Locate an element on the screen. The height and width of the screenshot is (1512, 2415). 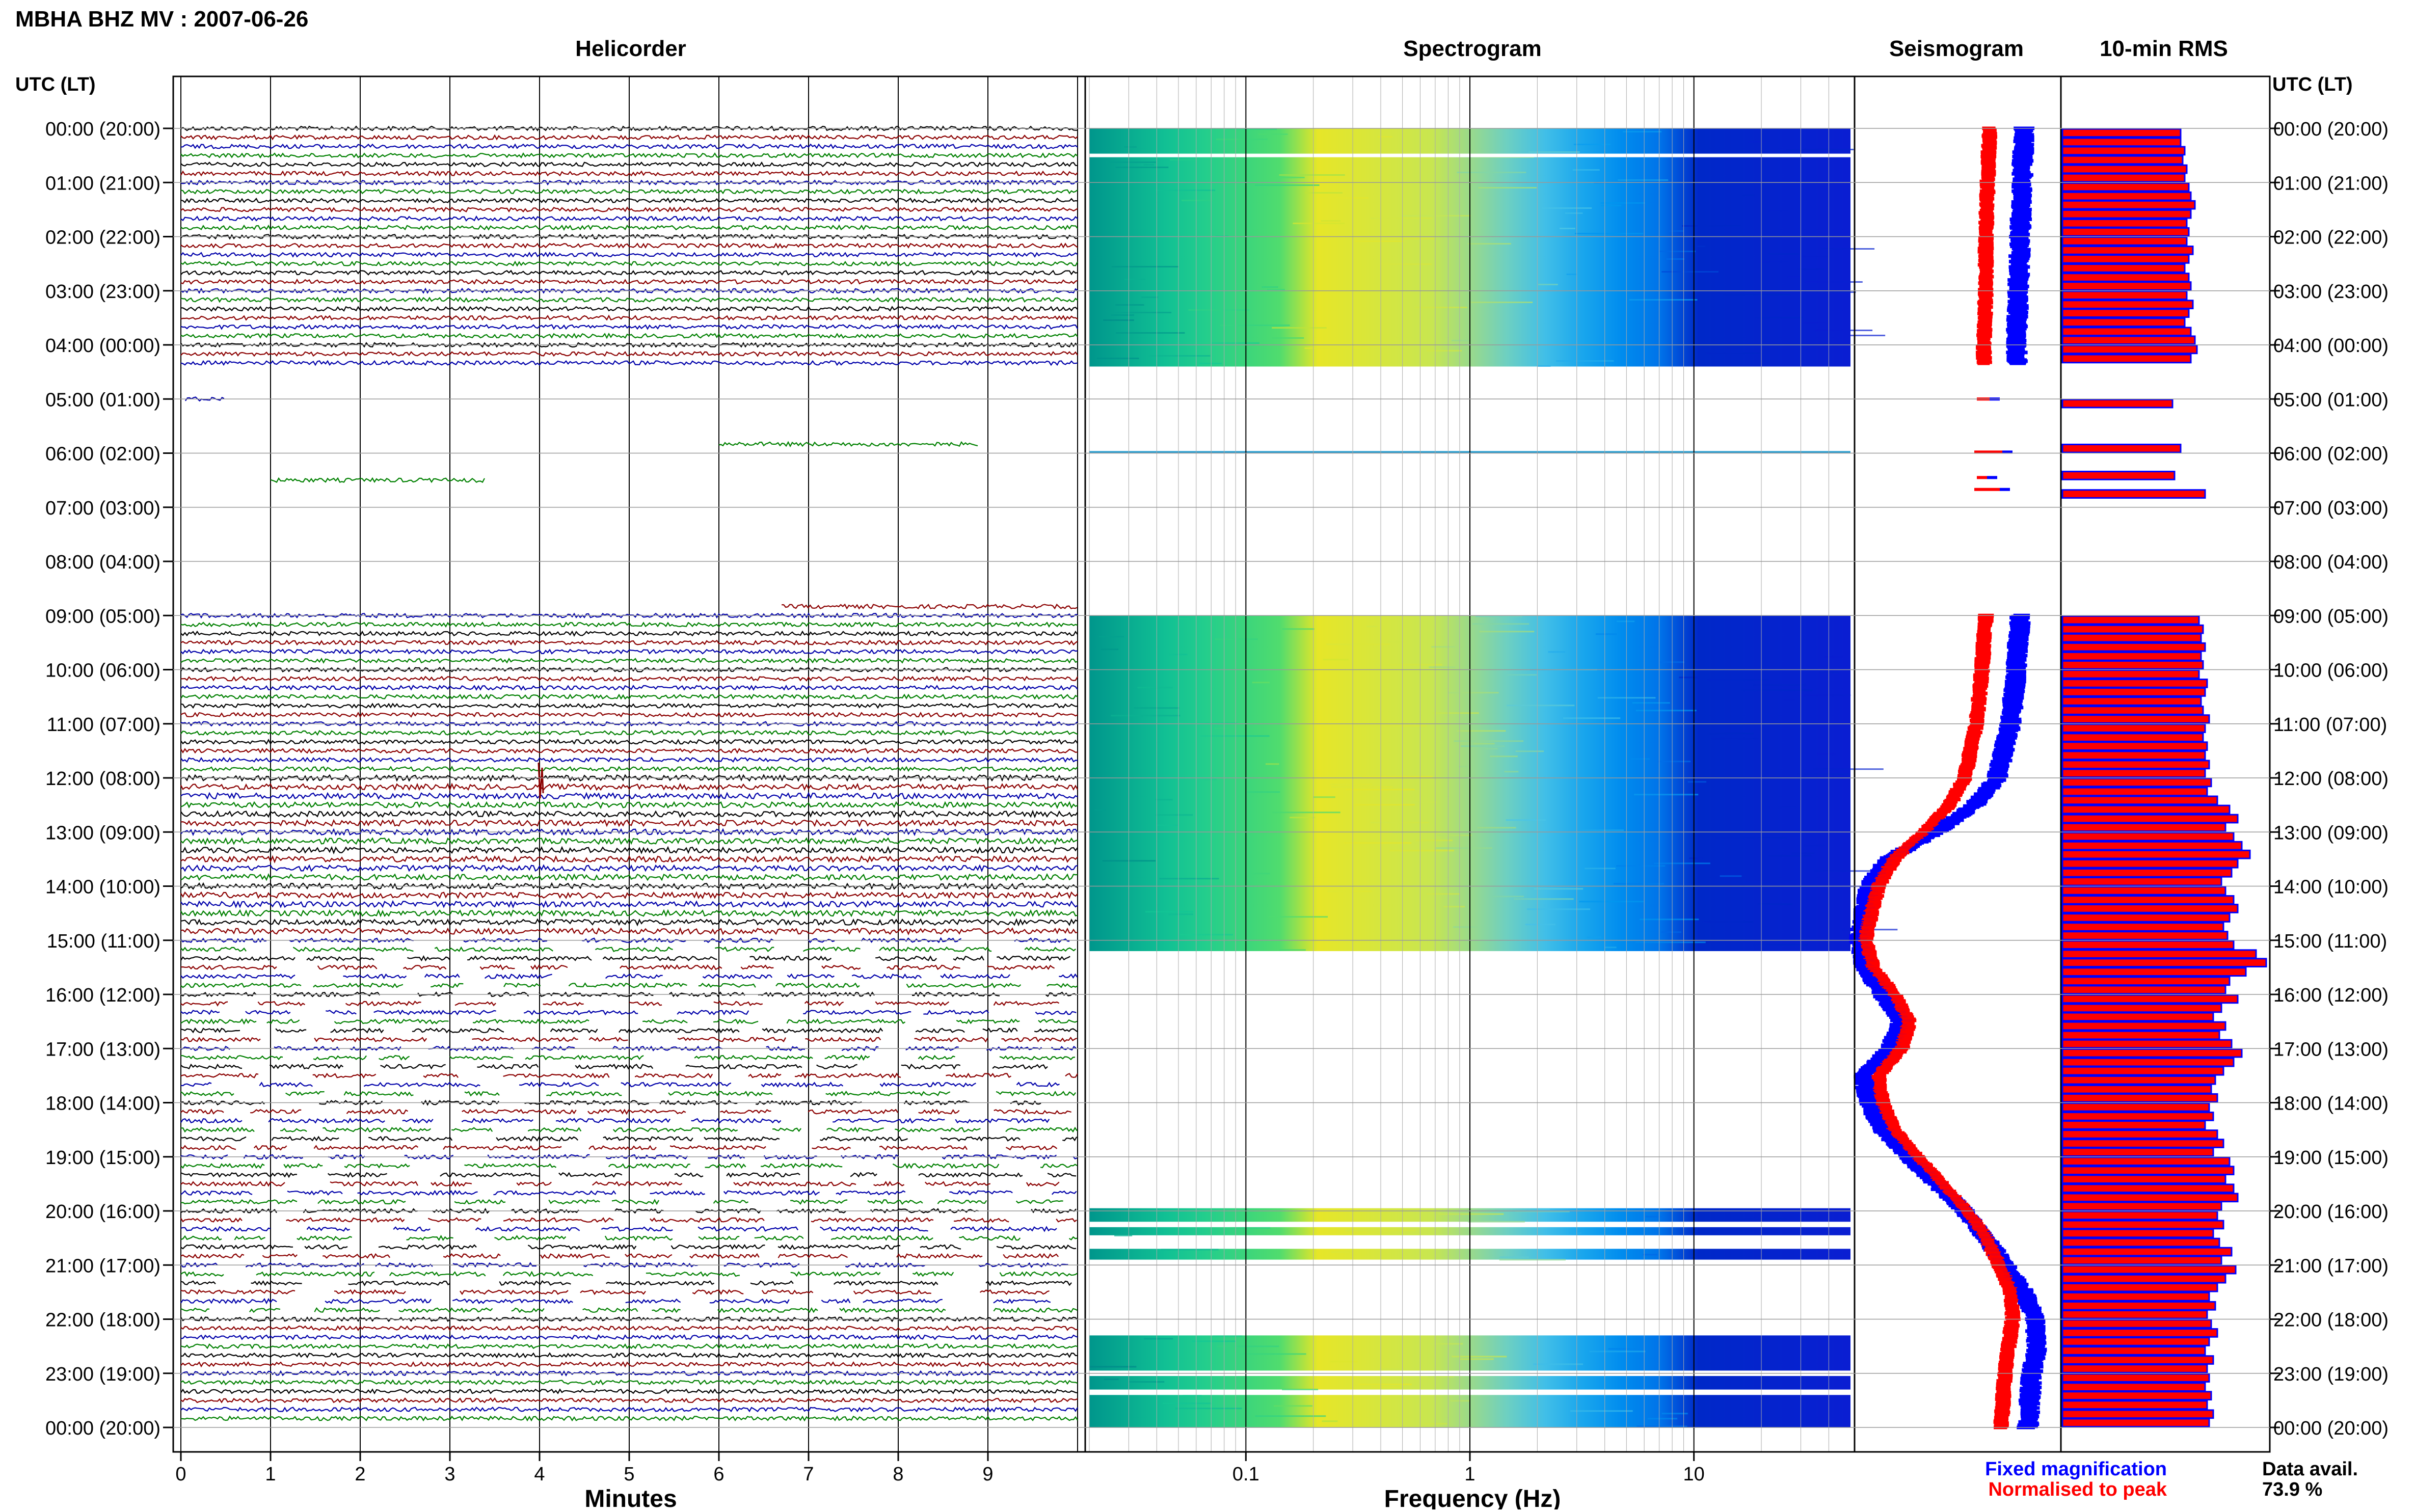
time-label-right: 23:00 (19:00) is located at coordinates (2331, 1374).